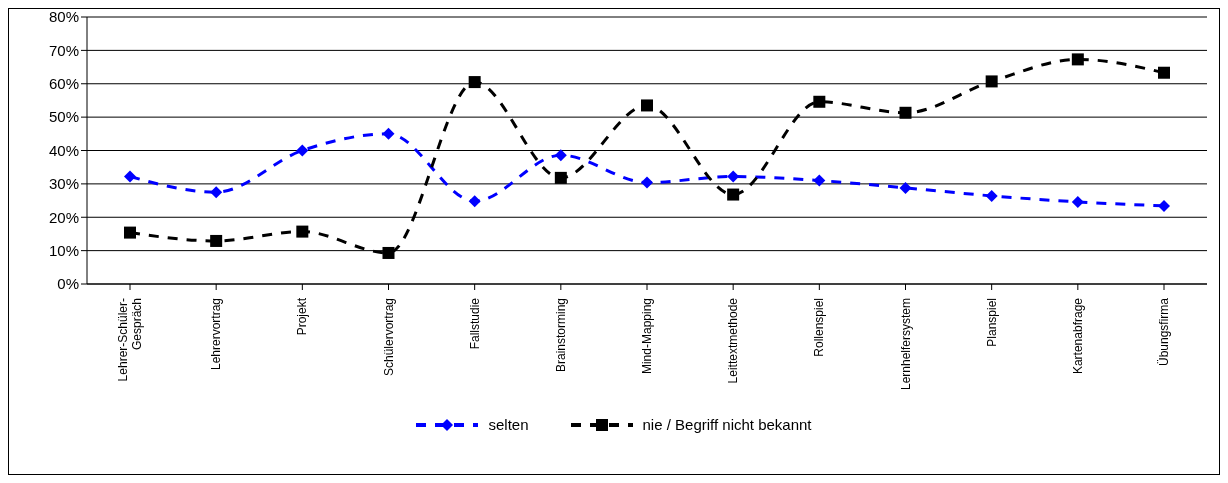 This screenshot has height=483, width=1228. I want to click on y-tick-label: 30%, so click(63, 184).